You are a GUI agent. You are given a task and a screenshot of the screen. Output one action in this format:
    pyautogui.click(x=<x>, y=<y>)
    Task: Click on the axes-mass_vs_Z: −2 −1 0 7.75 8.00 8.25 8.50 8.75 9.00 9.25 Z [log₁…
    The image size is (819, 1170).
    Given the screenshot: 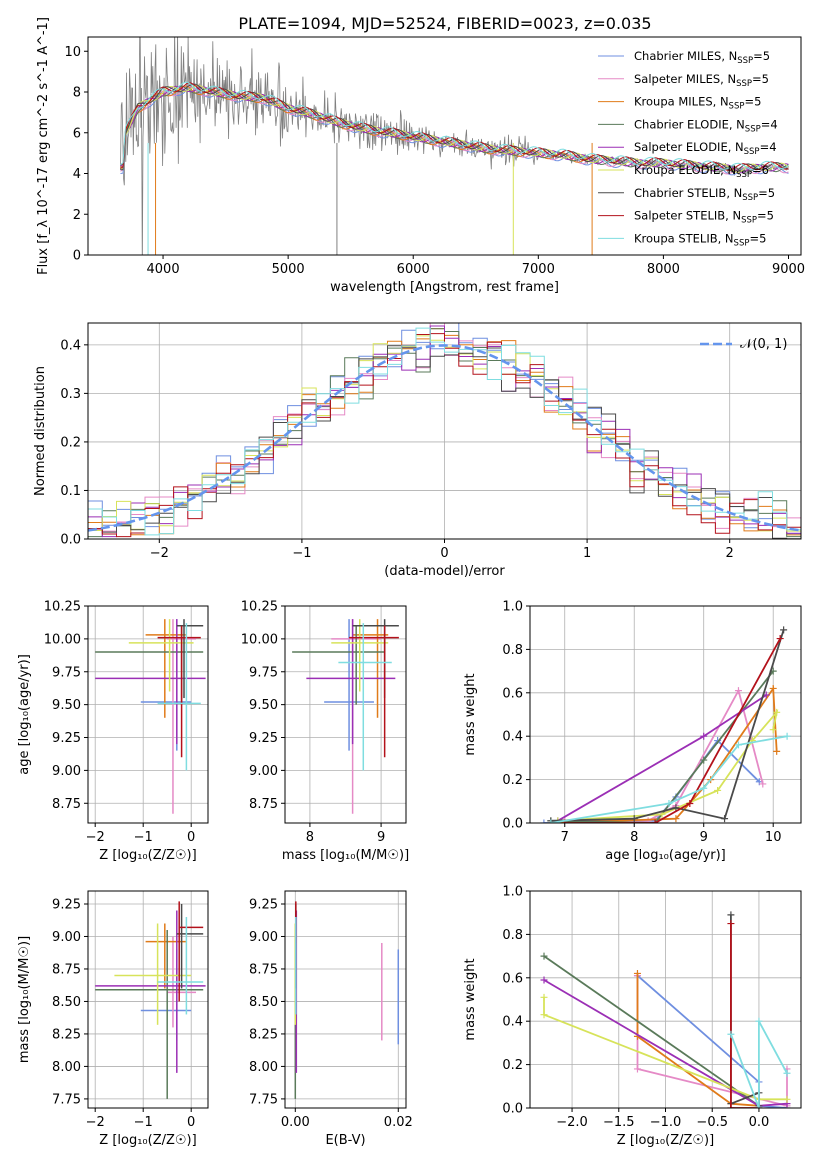 What is the action you would take?
    pyautogui.click(x=113, y=1019)
    